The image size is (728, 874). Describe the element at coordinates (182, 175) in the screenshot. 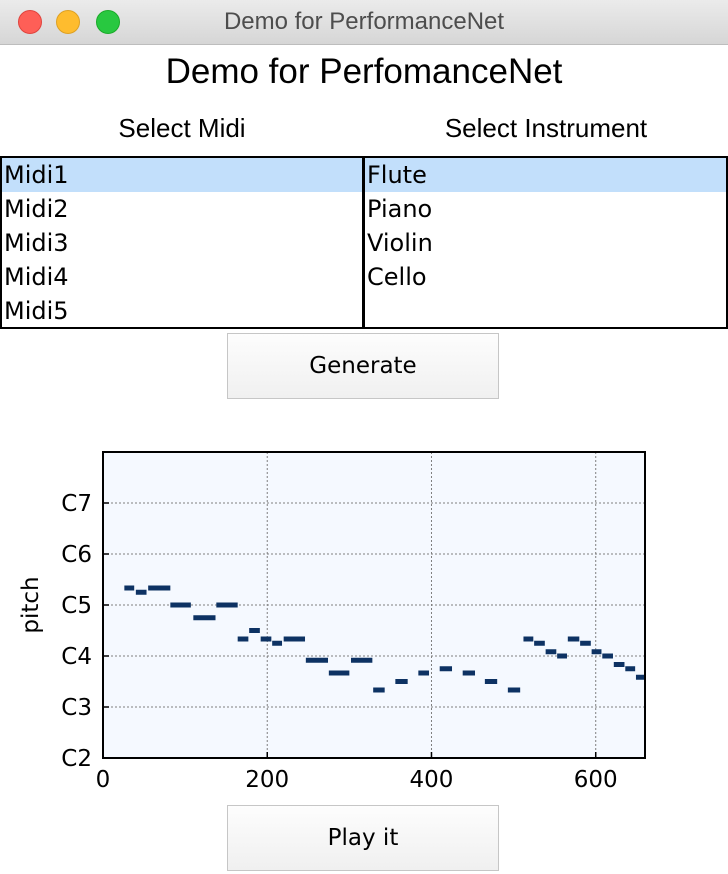

I see `midi-list-item: Midi1` at that location.